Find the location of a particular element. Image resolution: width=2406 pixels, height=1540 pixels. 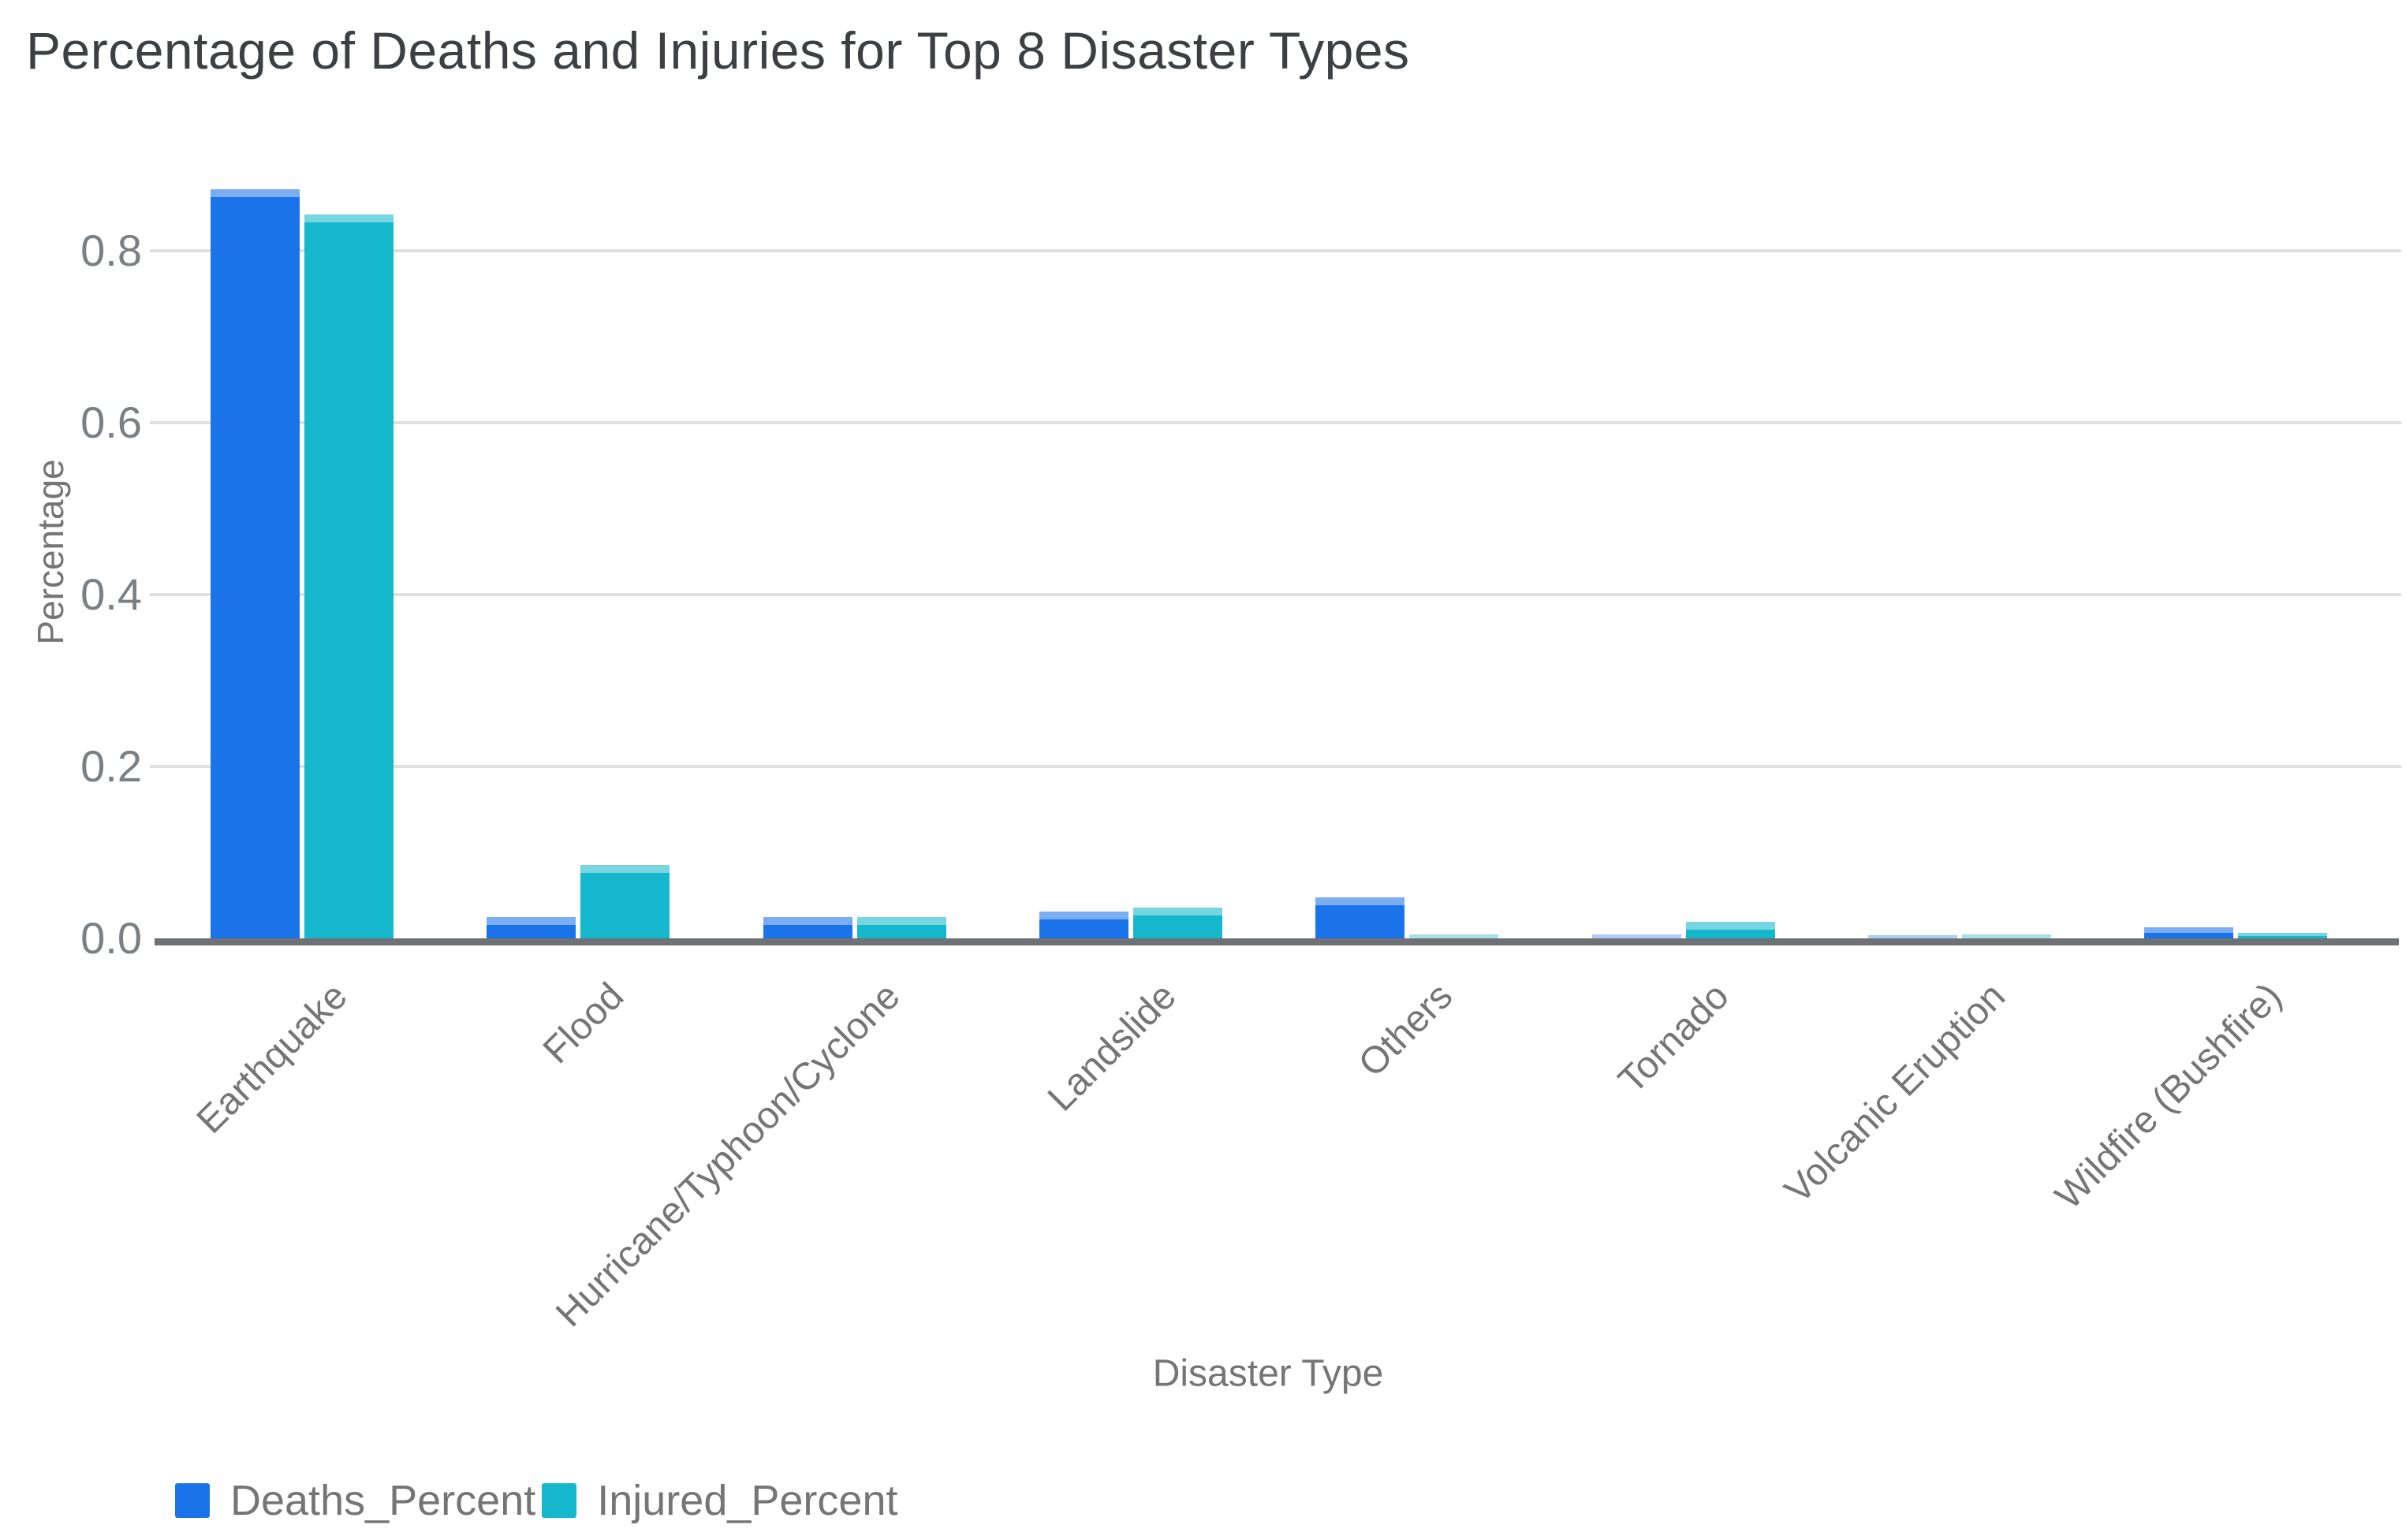

bar-deaths_percent-volcanic-eruption is located at coordinates (1912, 936).